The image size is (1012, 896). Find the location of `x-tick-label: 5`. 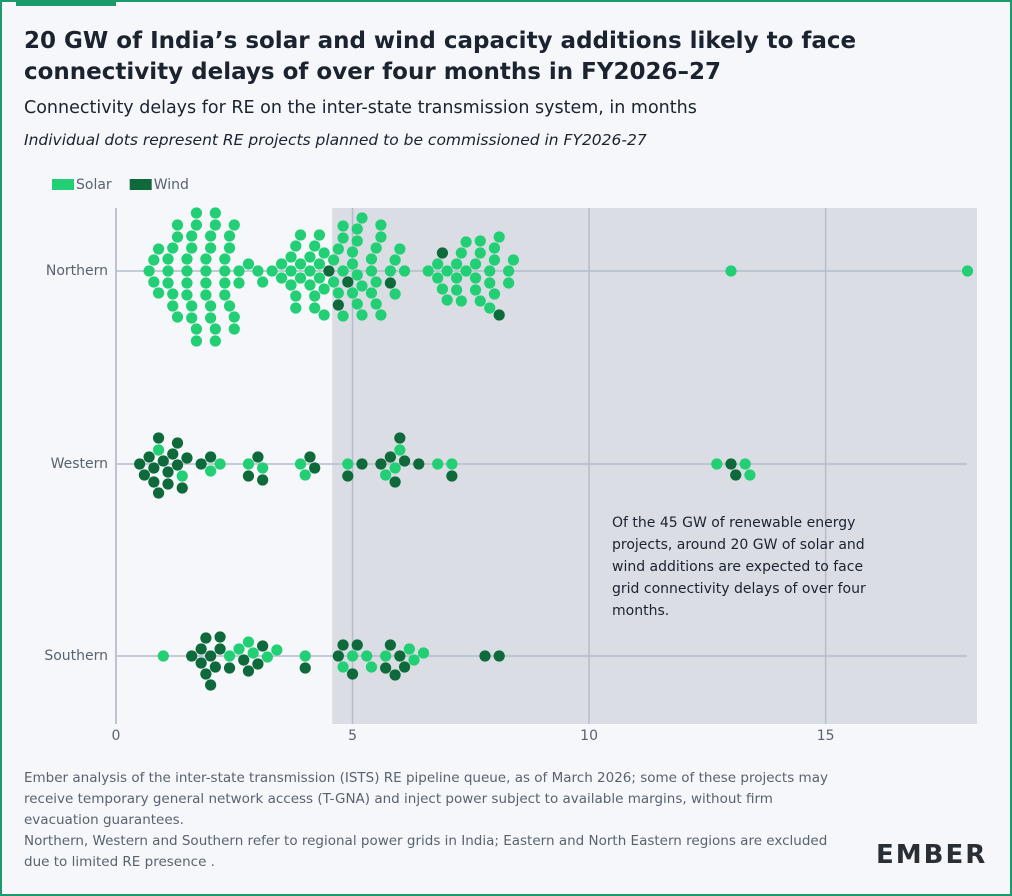

x-tick-label: 5 is located at coordinates (352, 736).